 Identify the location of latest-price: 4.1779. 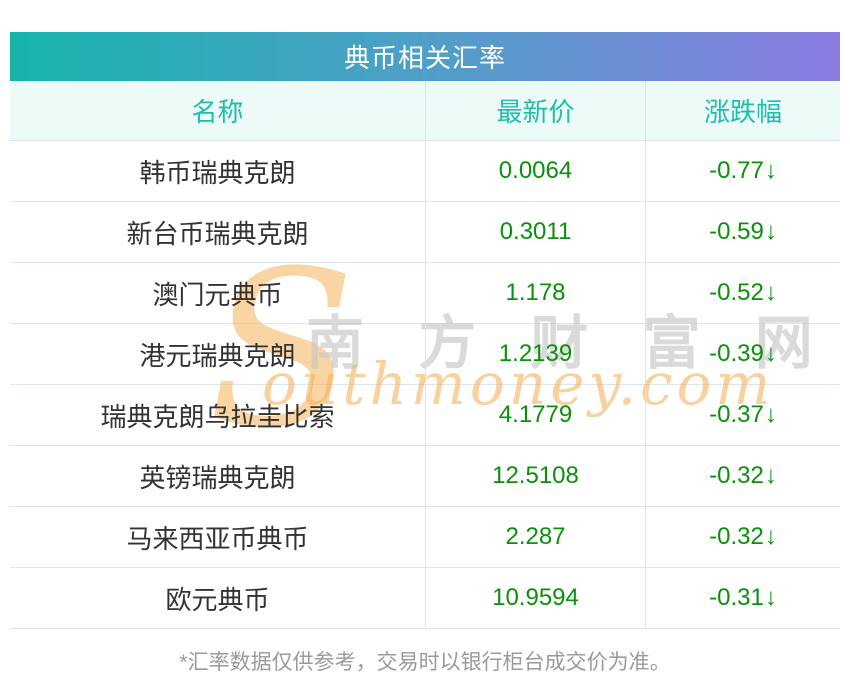
(535, 415).